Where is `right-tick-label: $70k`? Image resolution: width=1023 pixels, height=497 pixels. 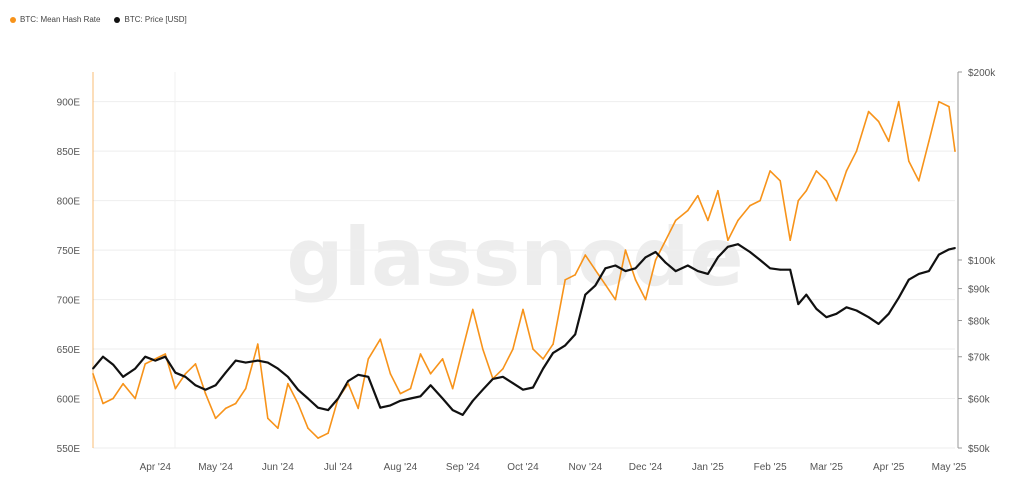 right-tick-label: $70k is located at coordinates (979, 358).